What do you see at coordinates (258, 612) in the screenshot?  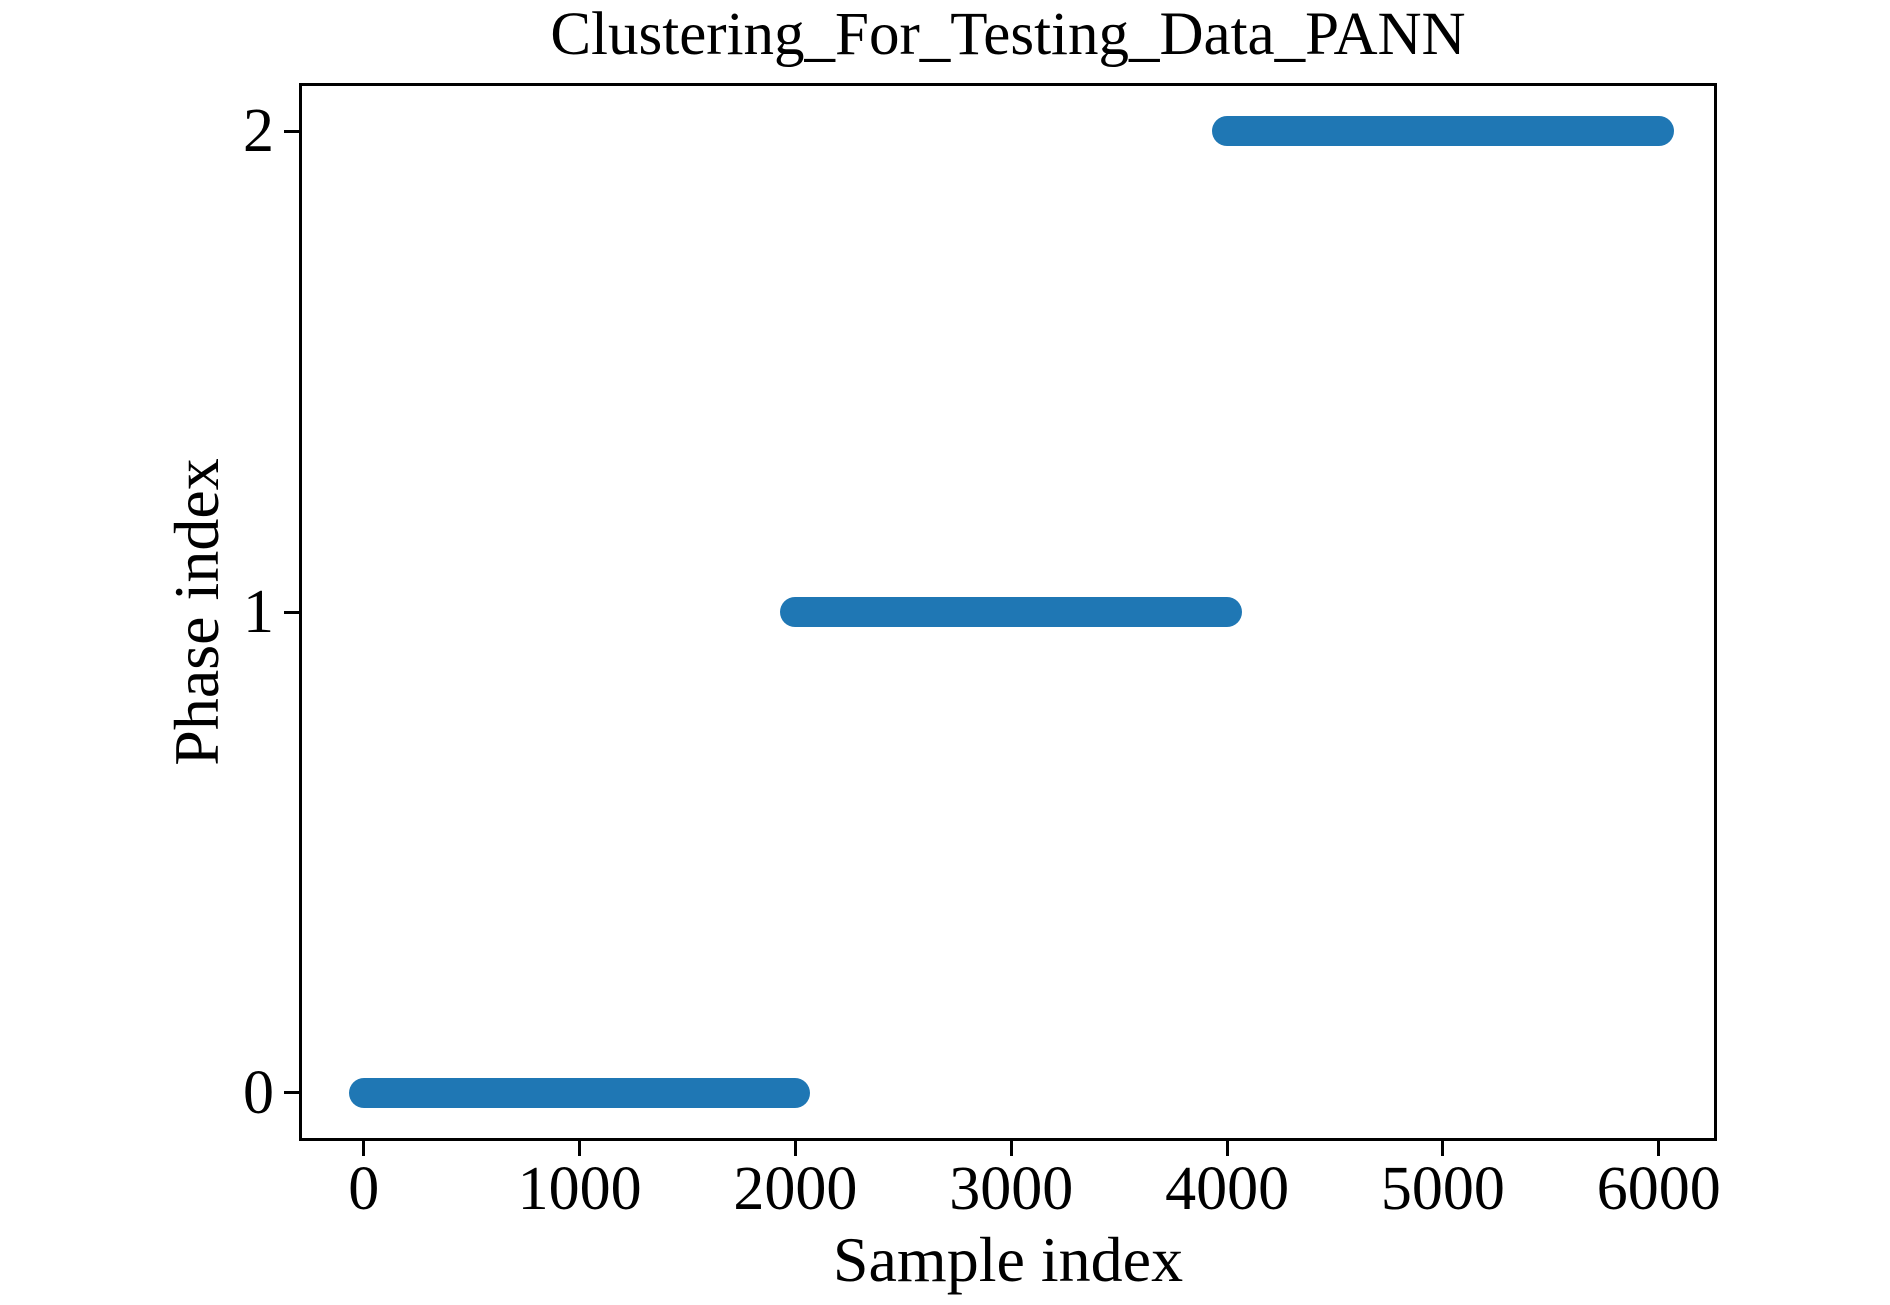 I see `y-tick-label: 1` at bounding box center [258, 612].